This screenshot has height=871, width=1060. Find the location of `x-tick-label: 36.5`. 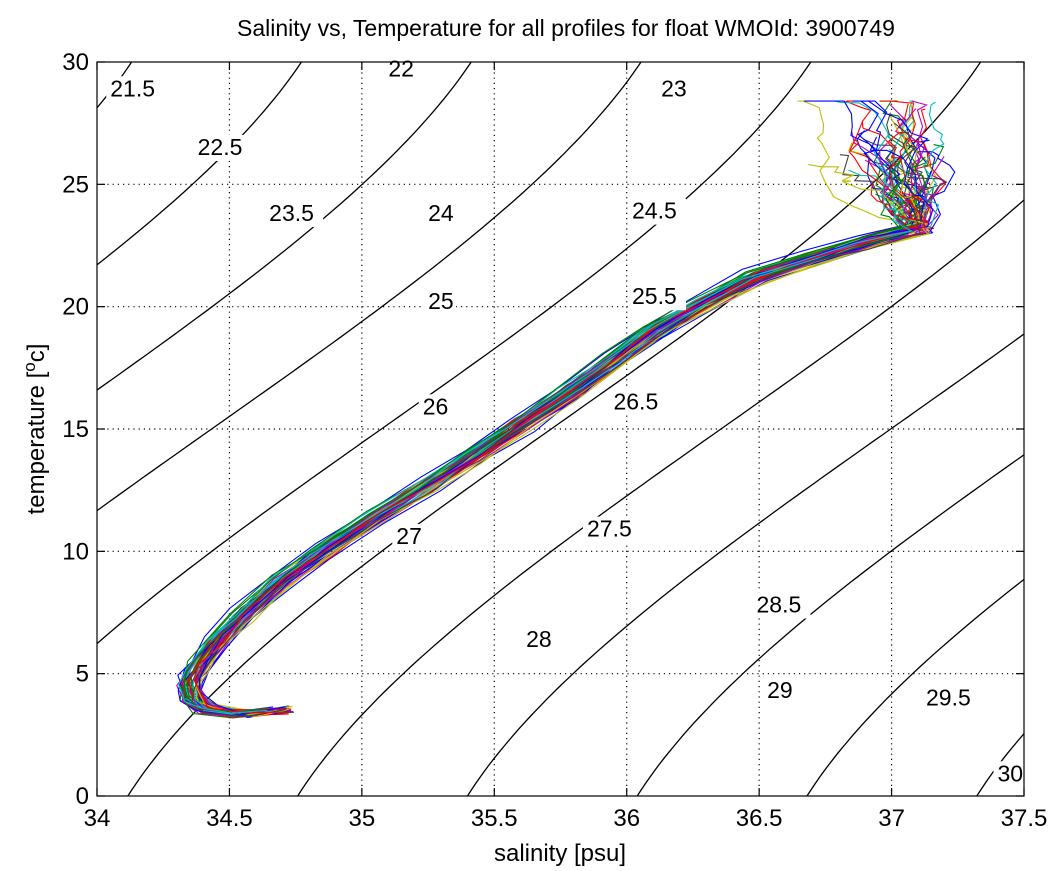

x-tick-label: 36.5 is located at coordinates (759, 818).